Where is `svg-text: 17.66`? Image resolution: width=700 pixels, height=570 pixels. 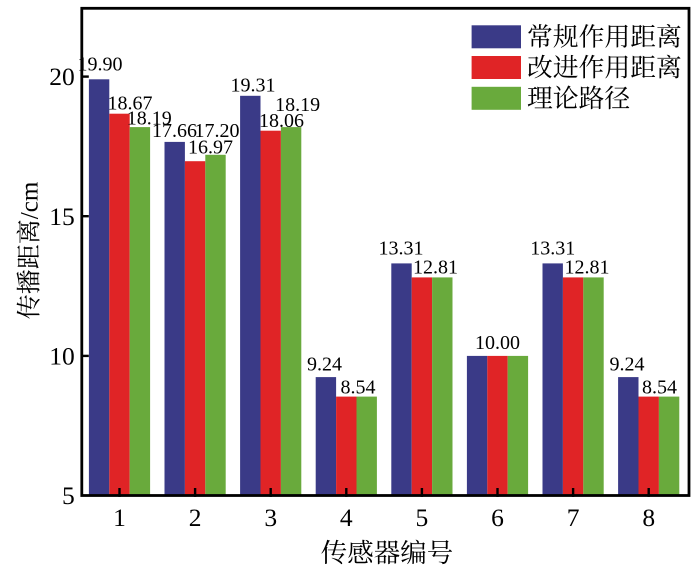 svg-text: 17.66 is located at coordinates (174, 131).